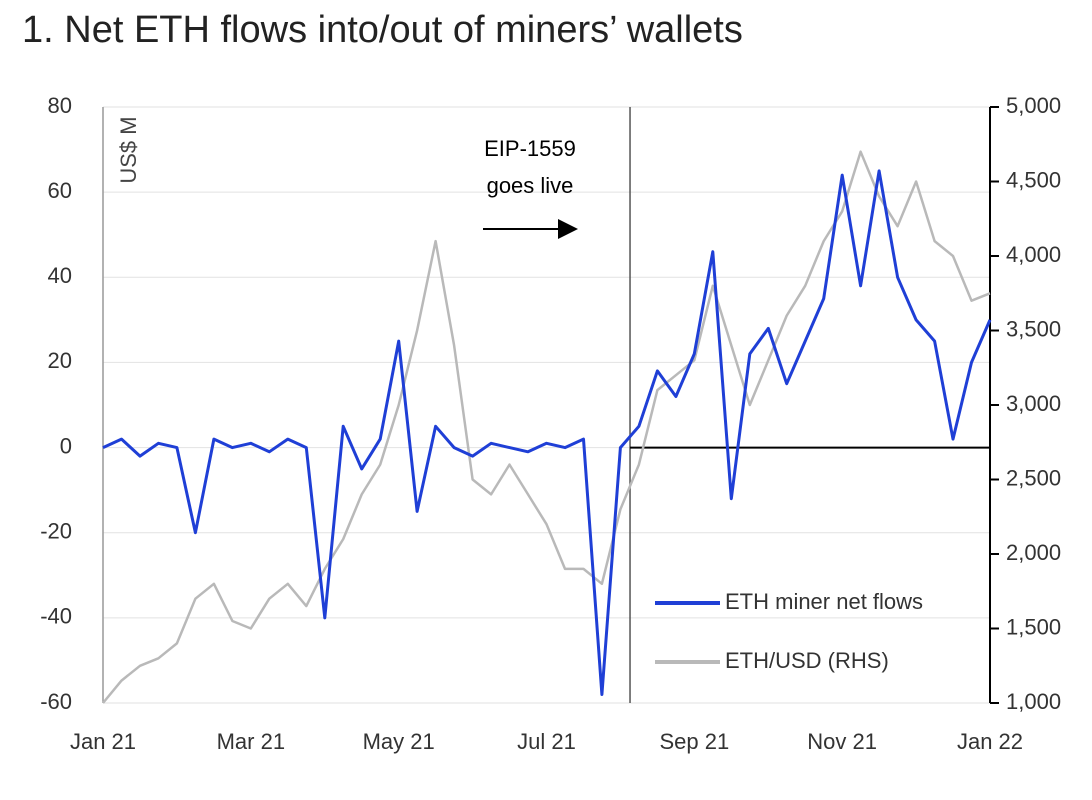 The width and height of the screenshot is (1092, 800). I want to click on y2-tick-label: 3,500, so click(1033, 328).